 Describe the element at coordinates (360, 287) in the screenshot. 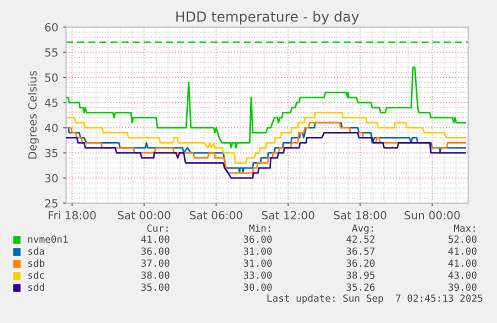

I see `text: 35.26` at that location.